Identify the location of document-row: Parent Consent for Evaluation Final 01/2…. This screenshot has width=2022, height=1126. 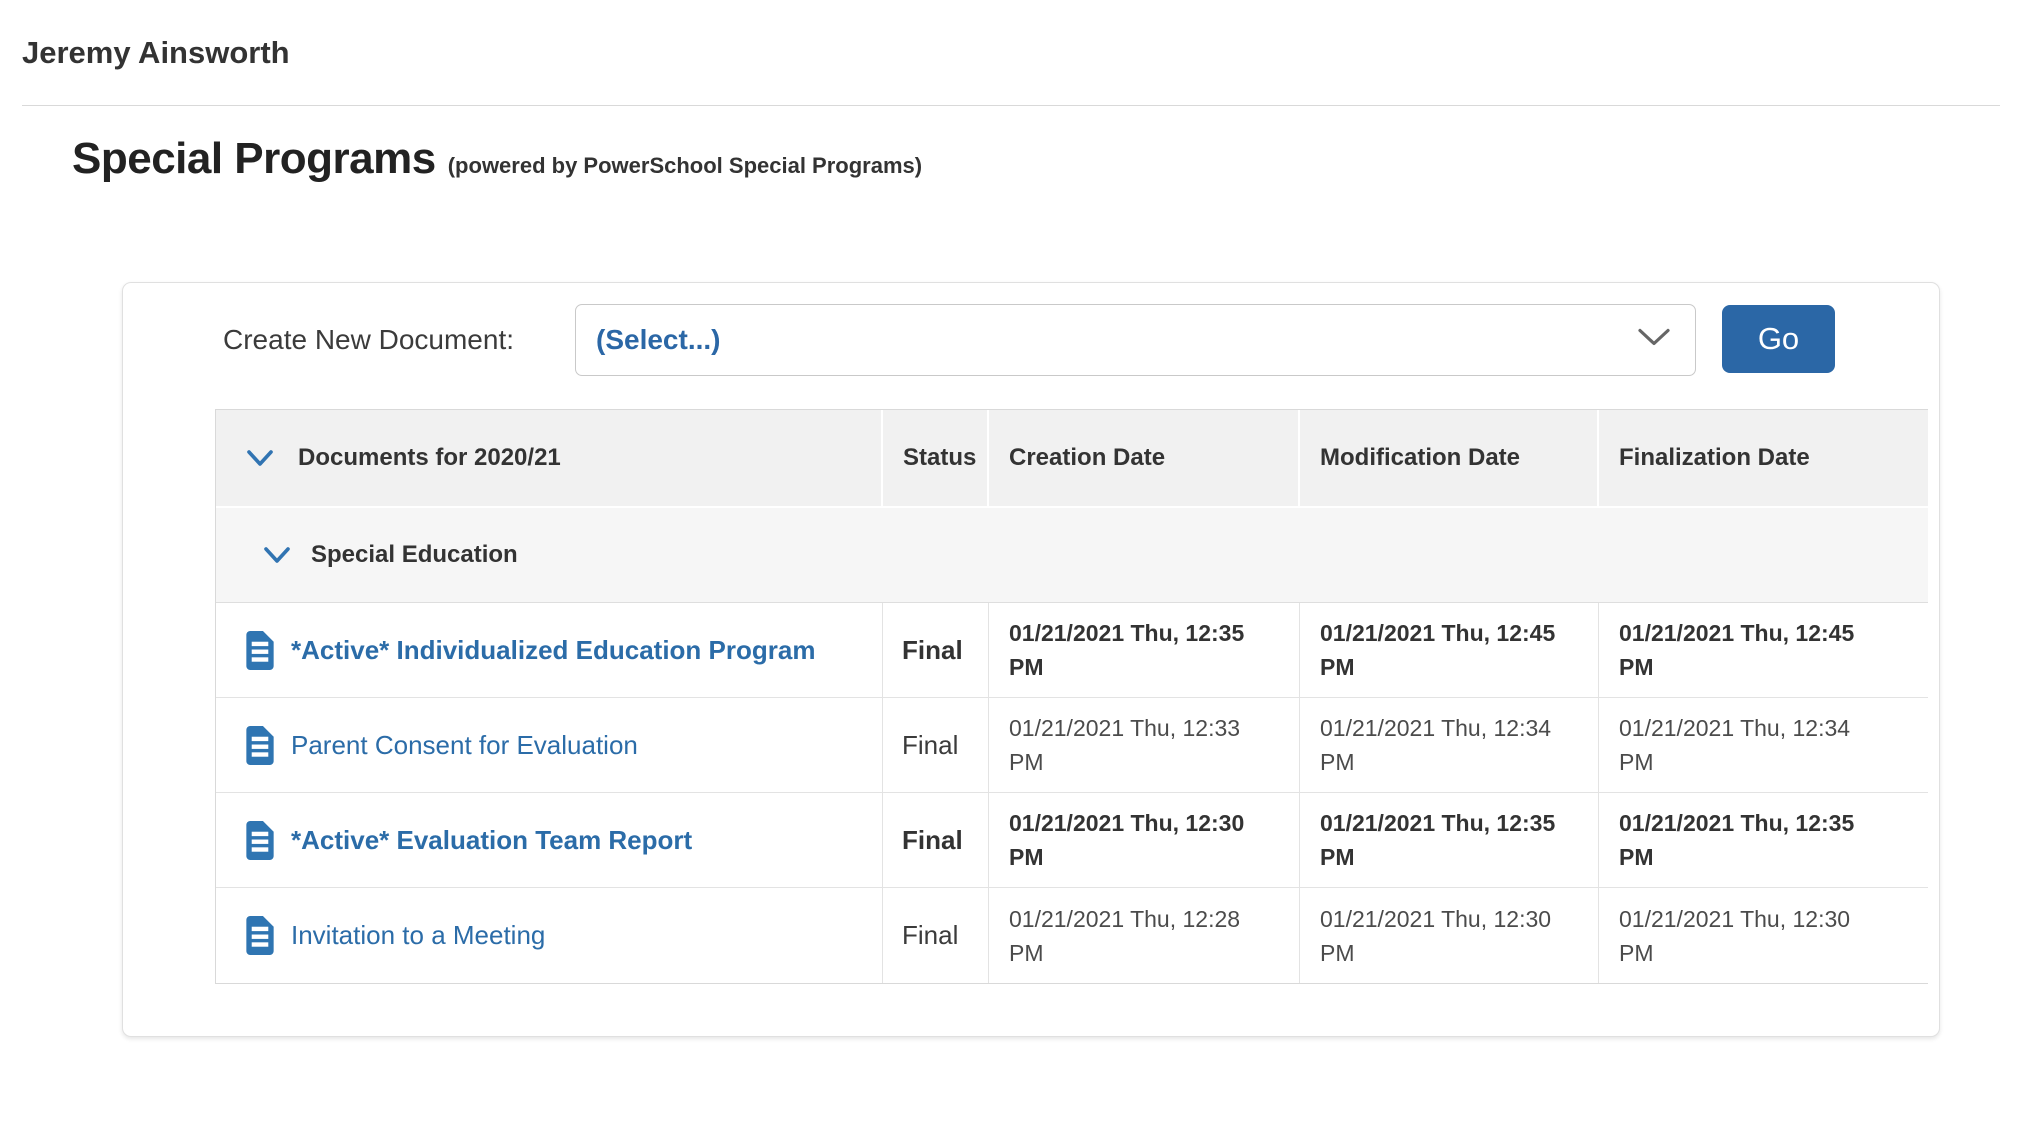
(1072, 745).